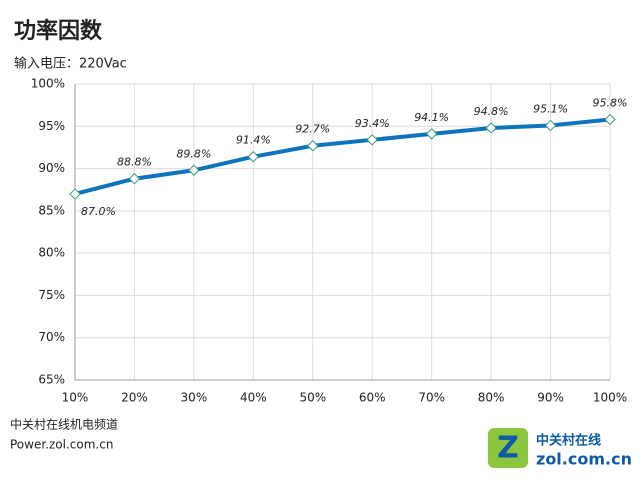  I want to click on x-tick-label: 50%, so click(312, 398).